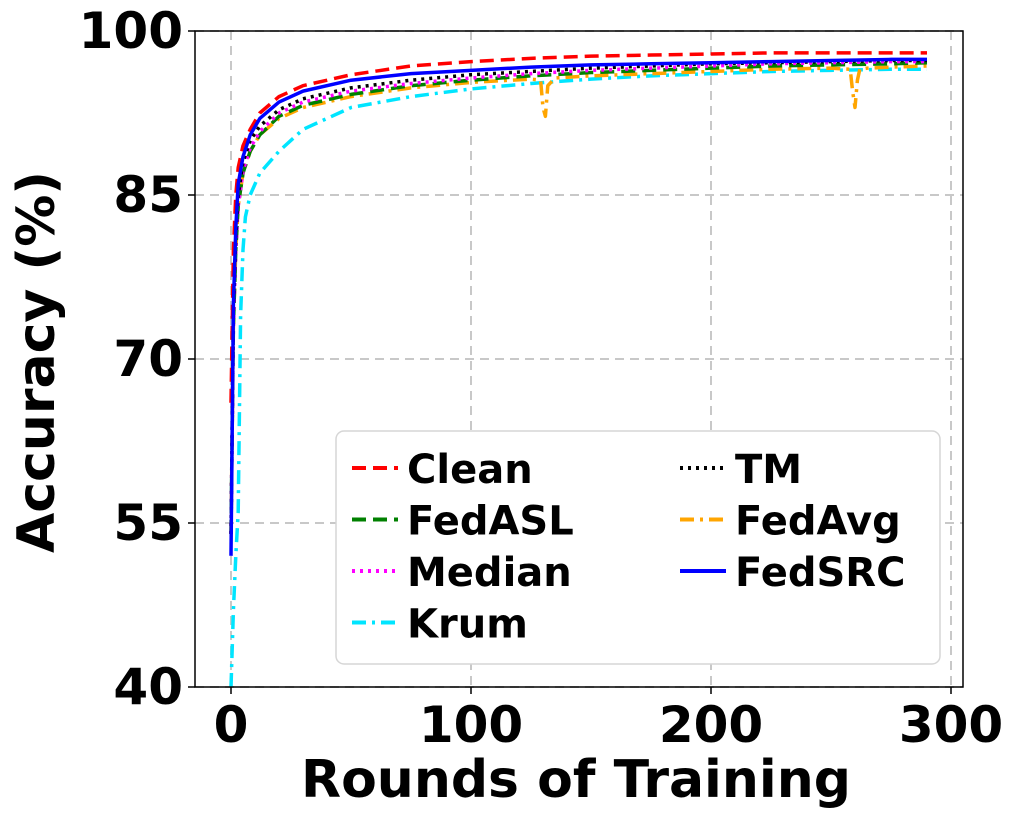  I want to click on legend-label-fedasl: FedASL, so click(490, 522).